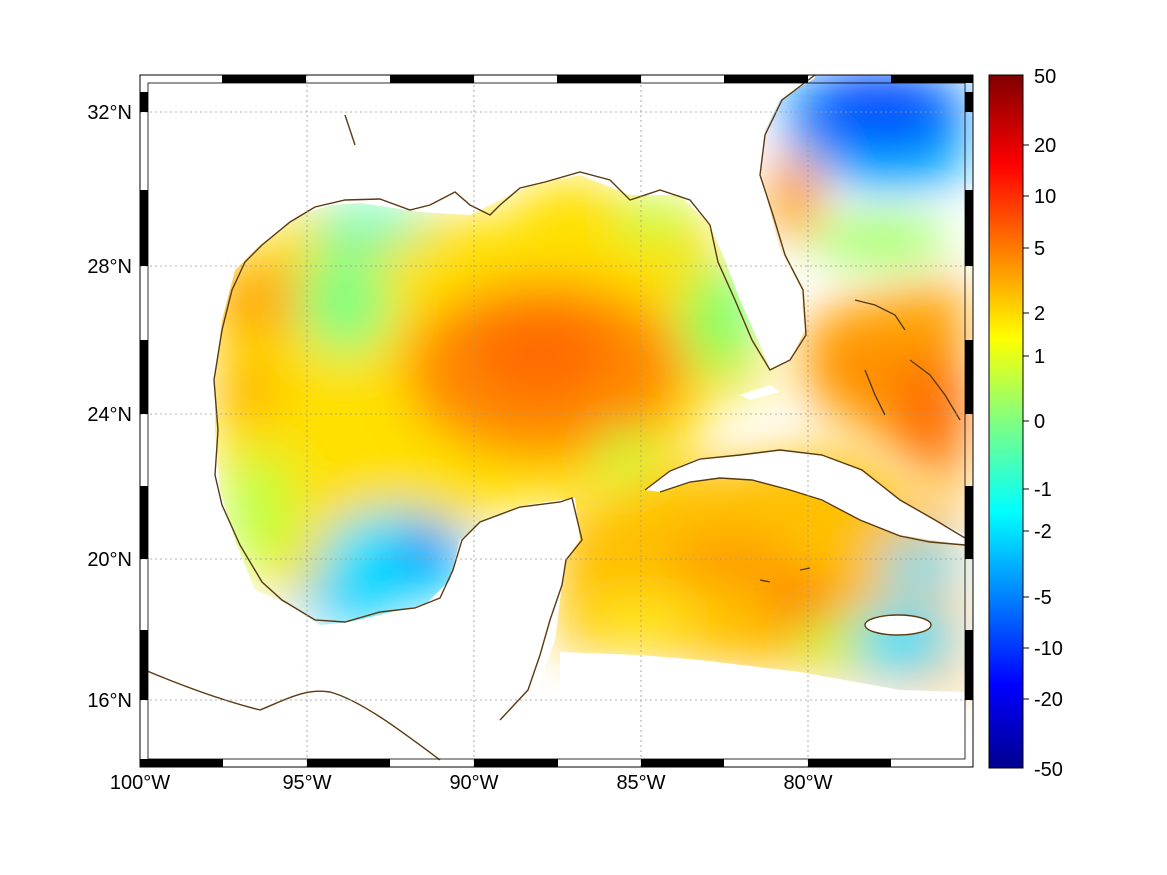 Image resolution: width=1167 pixels, height=875 pixels. I want to click on lat-tick-label: 24°N, so click(109, 415).